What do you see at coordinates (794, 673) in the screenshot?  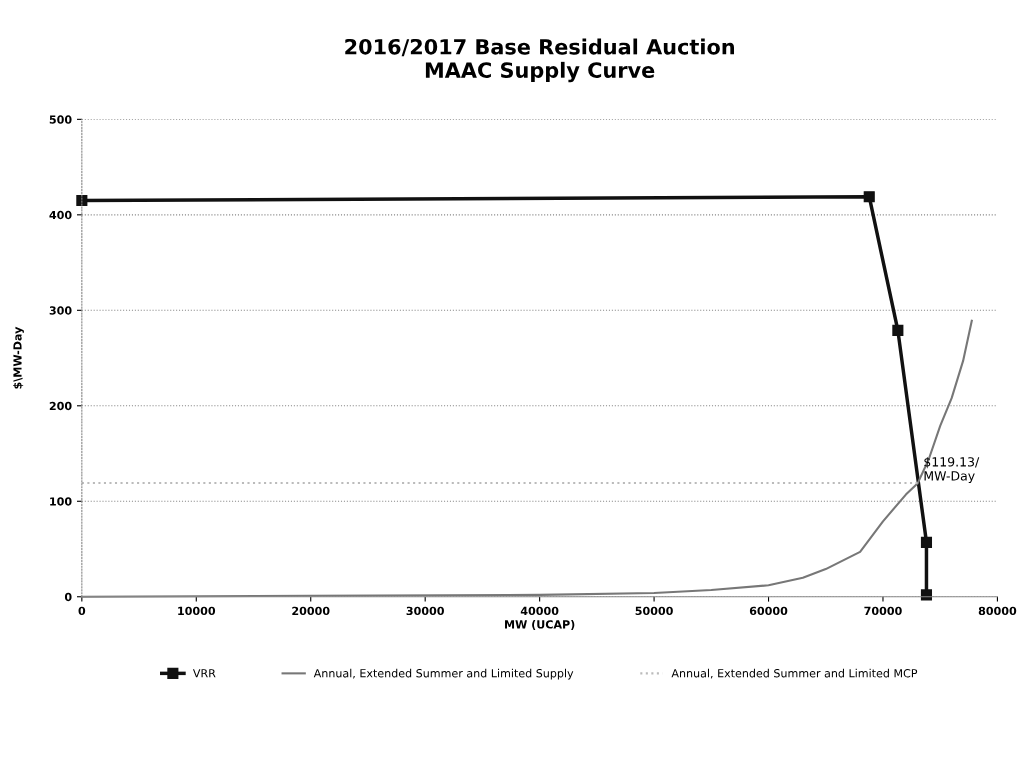 I see `legend-label: Annual, Extended Summer and Limited MCP` at bounding box center [794, 673].